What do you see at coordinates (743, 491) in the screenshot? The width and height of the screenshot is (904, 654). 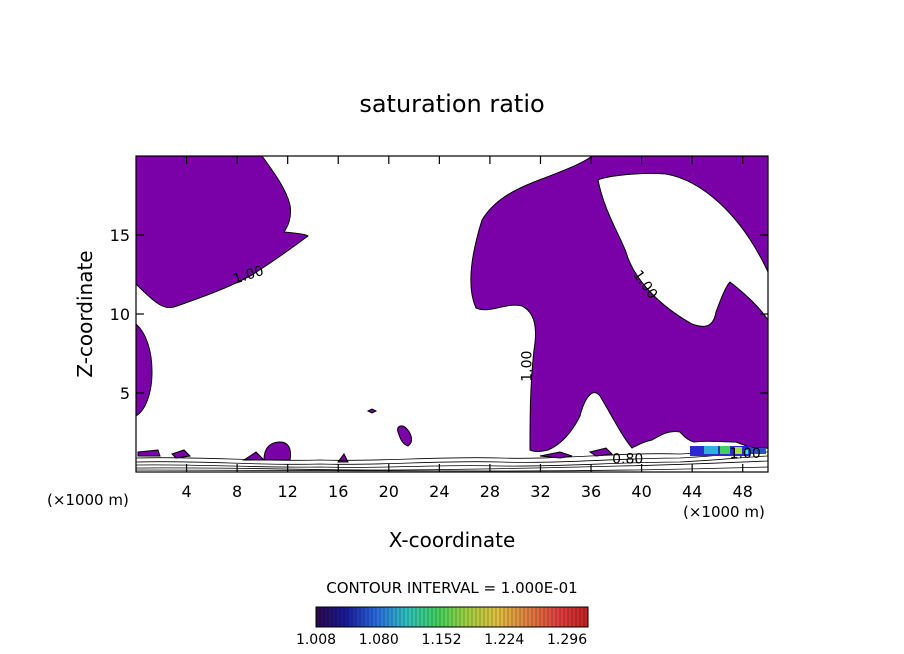 I see `x-tick-label: 48` at bounding box center [743, 491].